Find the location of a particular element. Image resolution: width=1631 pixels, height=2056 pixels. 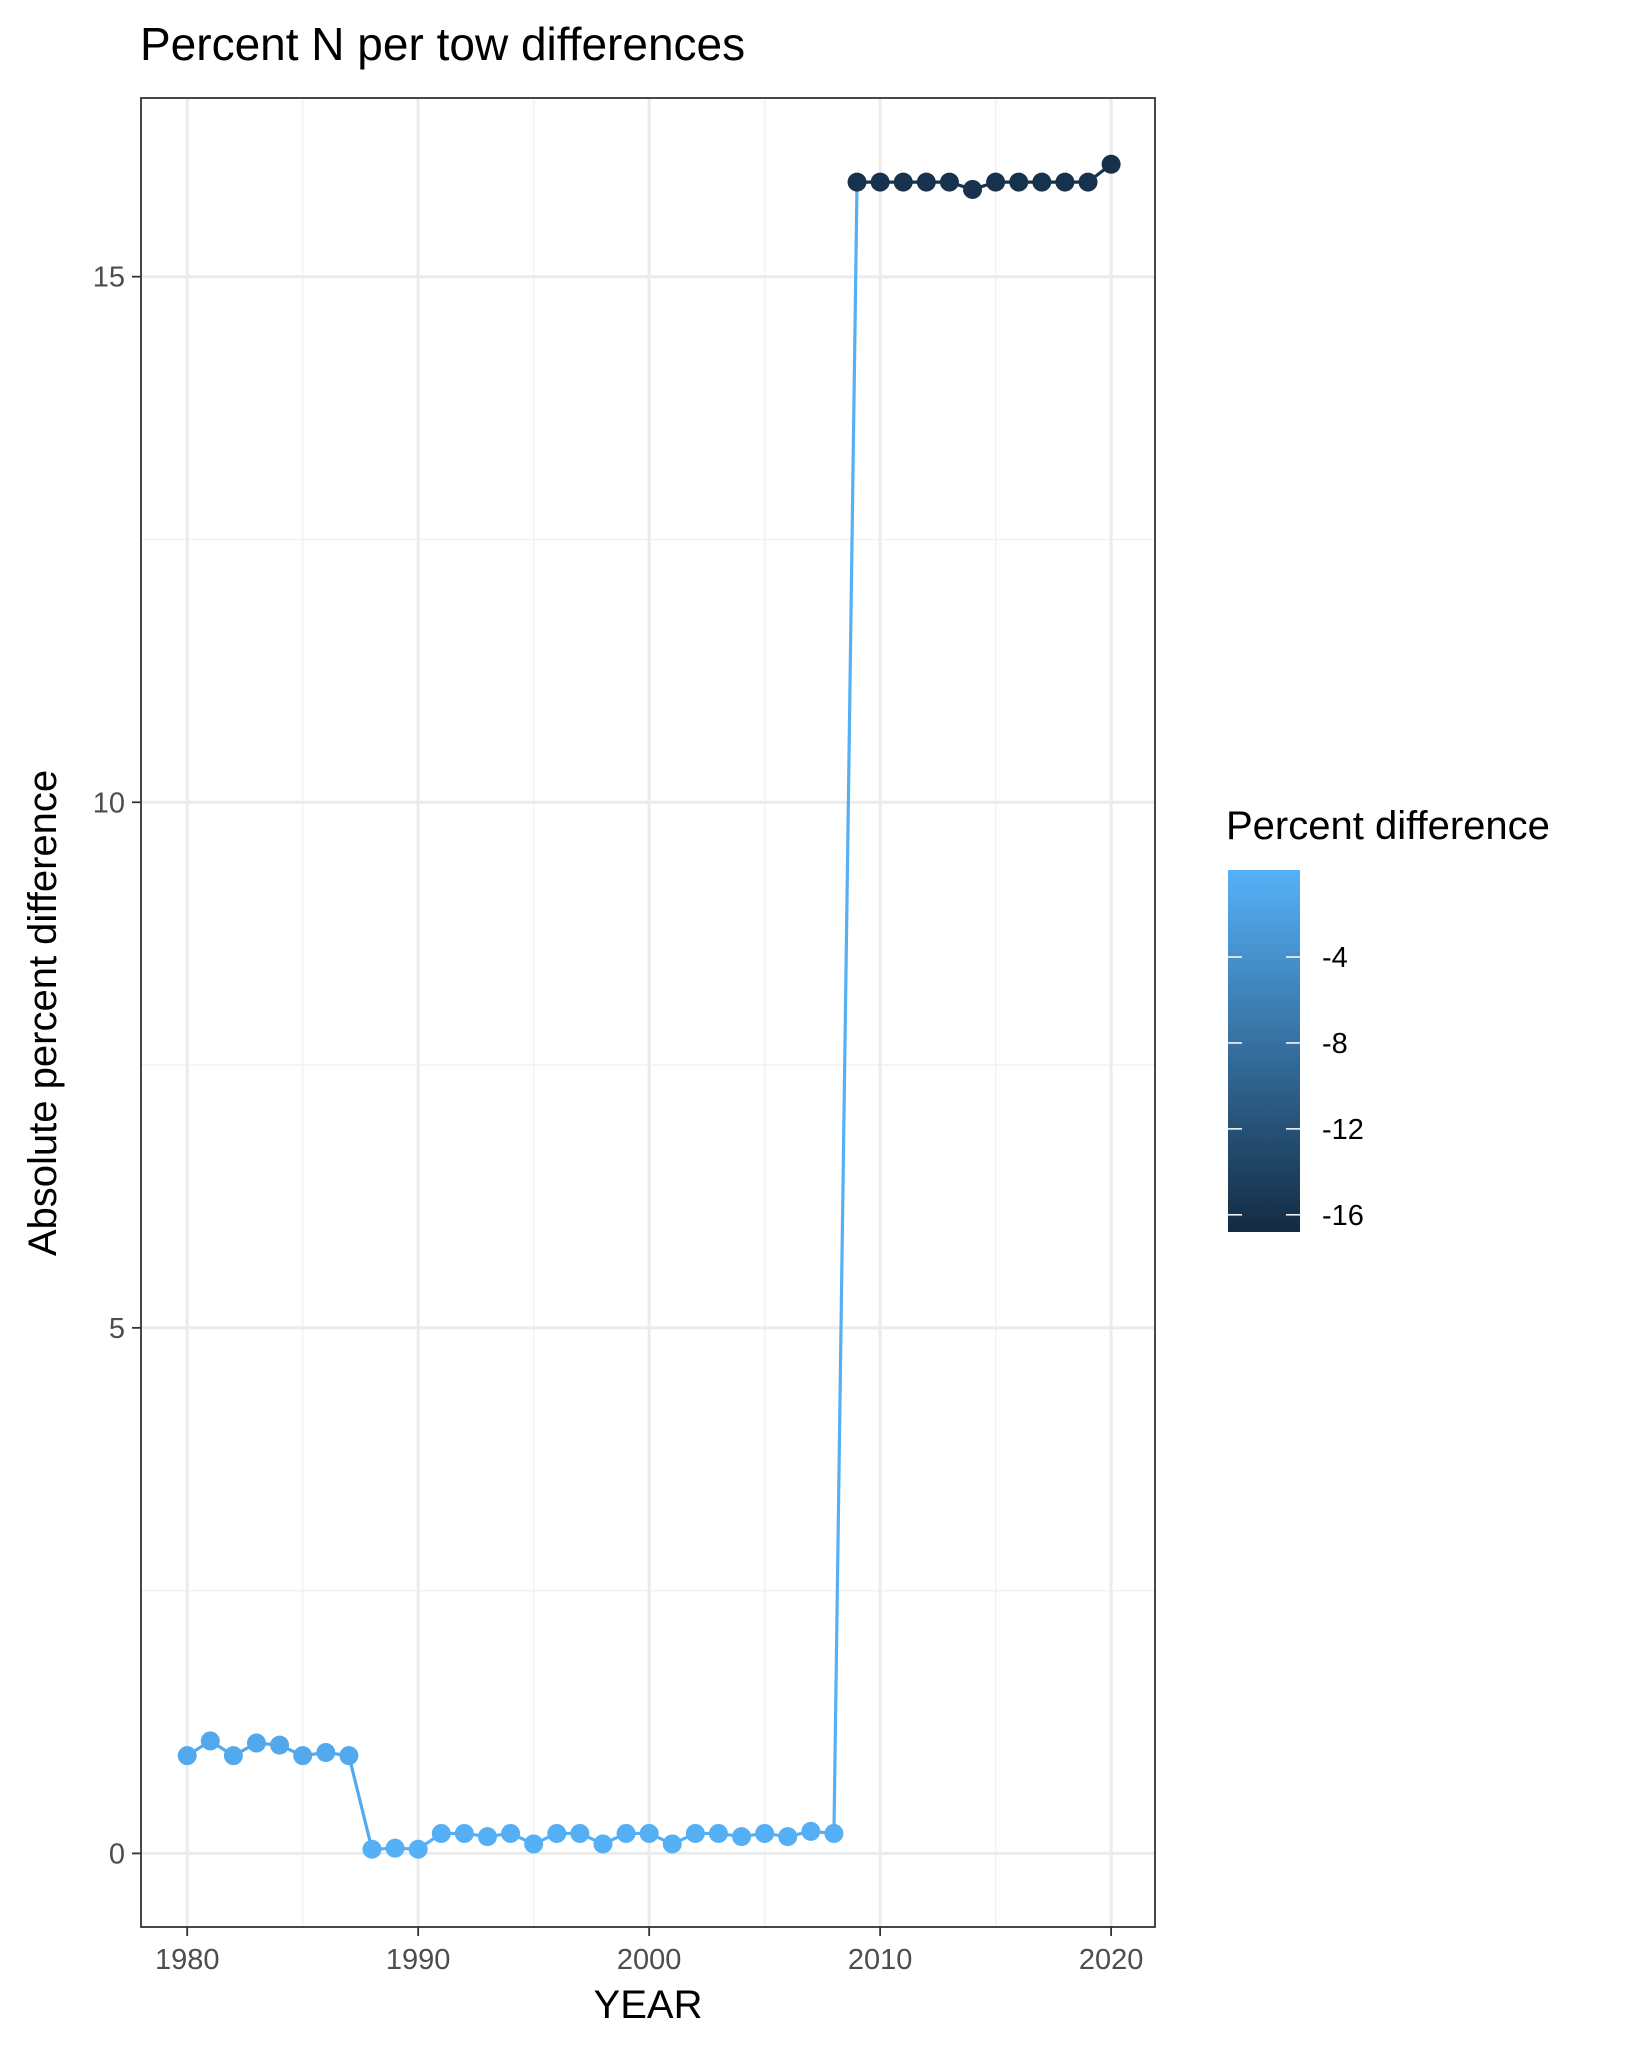

x-axis: 1980 1990 2000 2010 2020 is located at coordinates (649, 1951).